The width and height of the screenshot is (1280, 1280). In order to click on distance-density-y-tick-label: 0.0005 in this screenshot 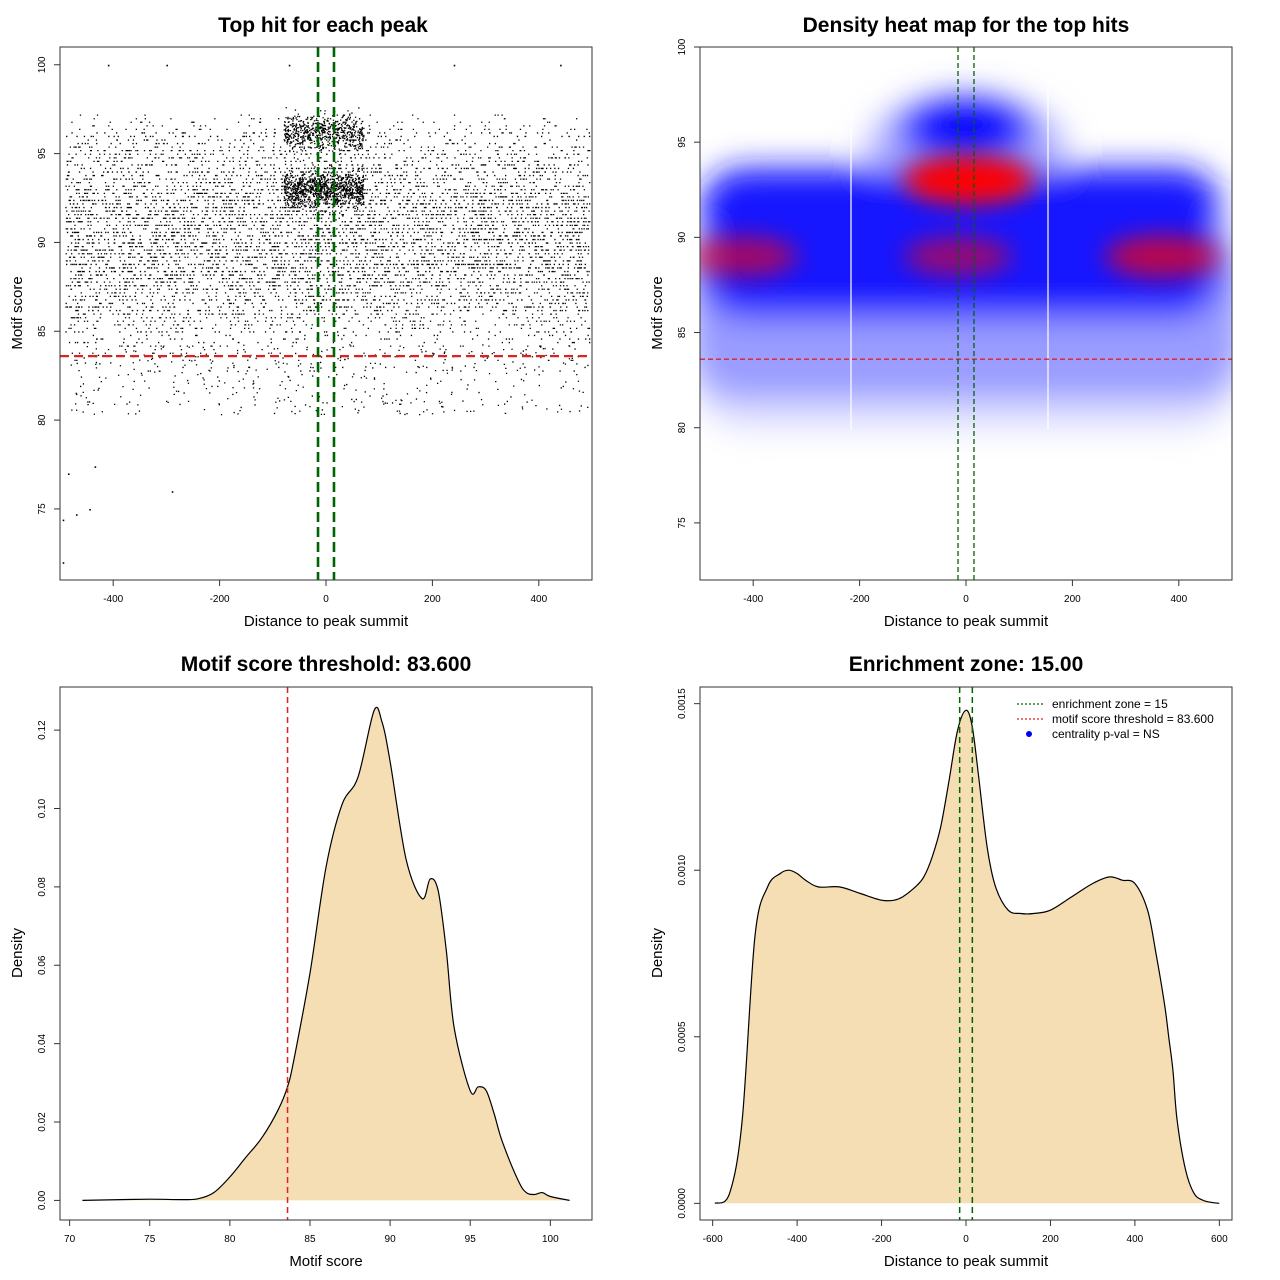, I will do `click(682, 1036)`.